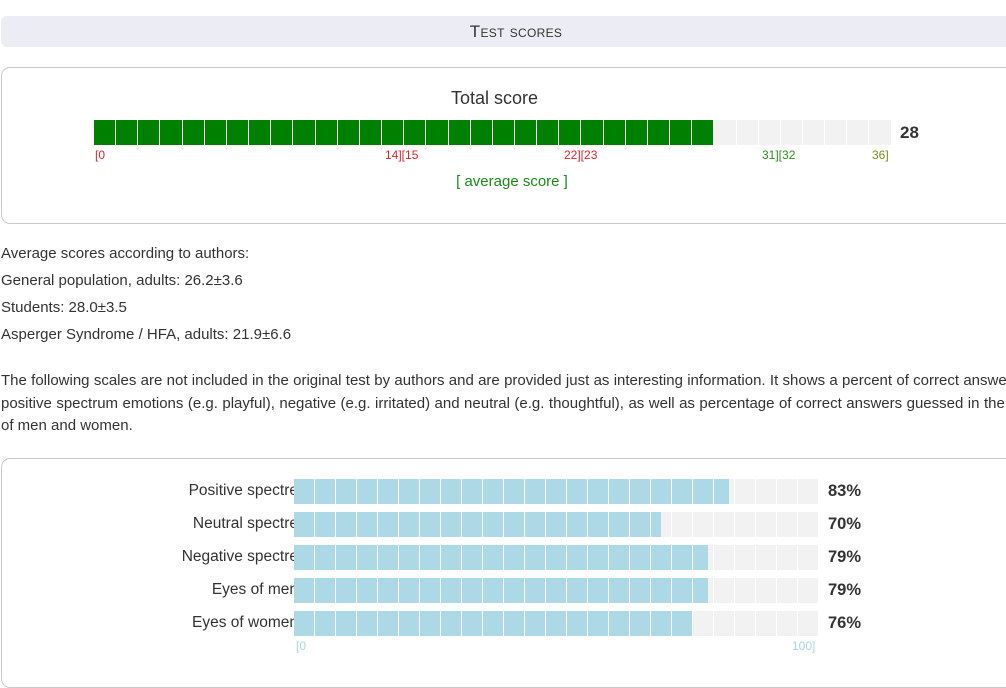 Image resolution: width=1006 pixels, height=688 pixels. Describe the element at coordinates (909, 132) in the screenshot. I see `total-score-value: 28` at that location.